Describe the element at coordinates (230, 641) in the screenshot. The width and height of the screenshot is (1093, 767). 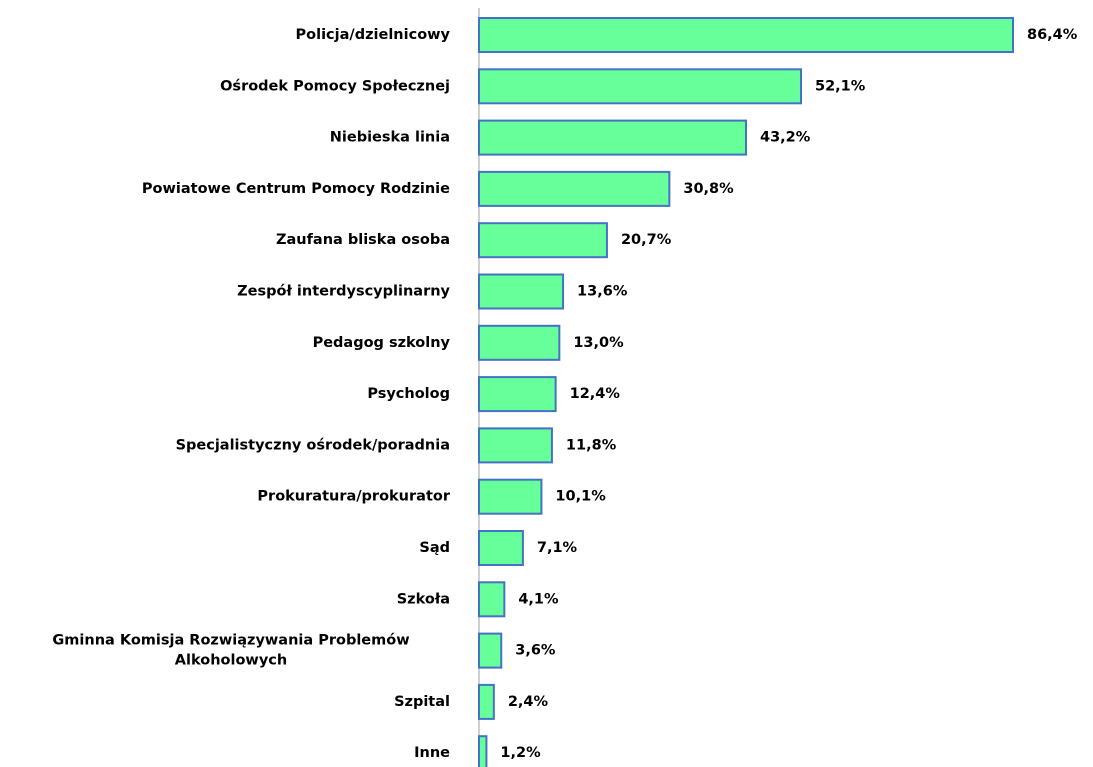
I see `category-label-line: Gminna Komisja Rozwiązywania Problemów` at that location.